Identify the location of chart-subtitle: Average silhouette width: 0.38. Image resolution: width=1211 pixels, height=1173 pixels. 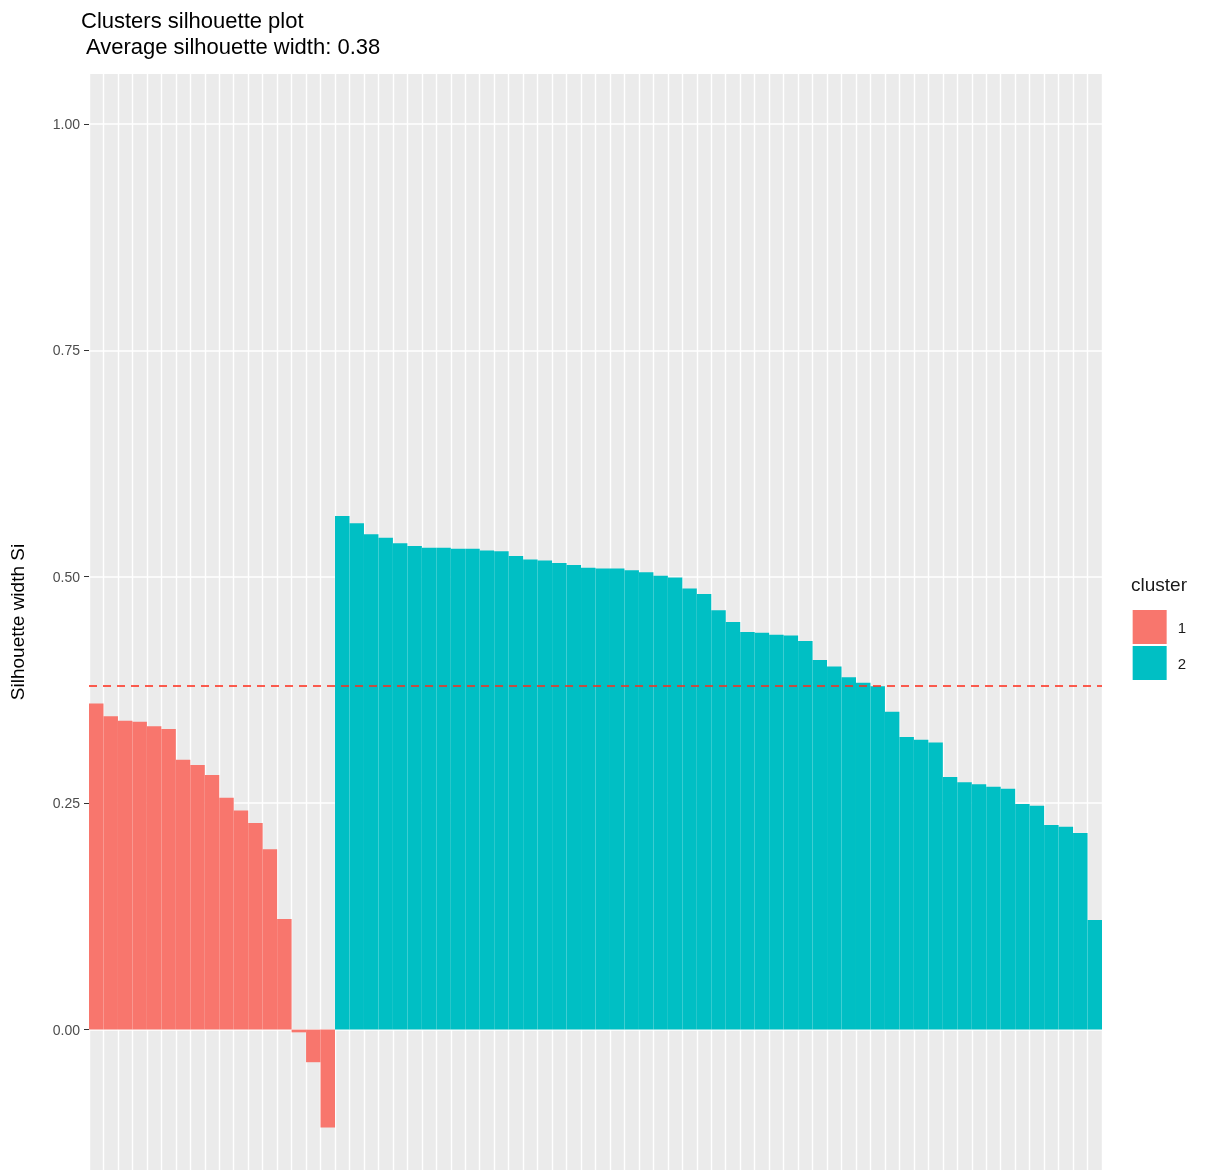
(231, 46).